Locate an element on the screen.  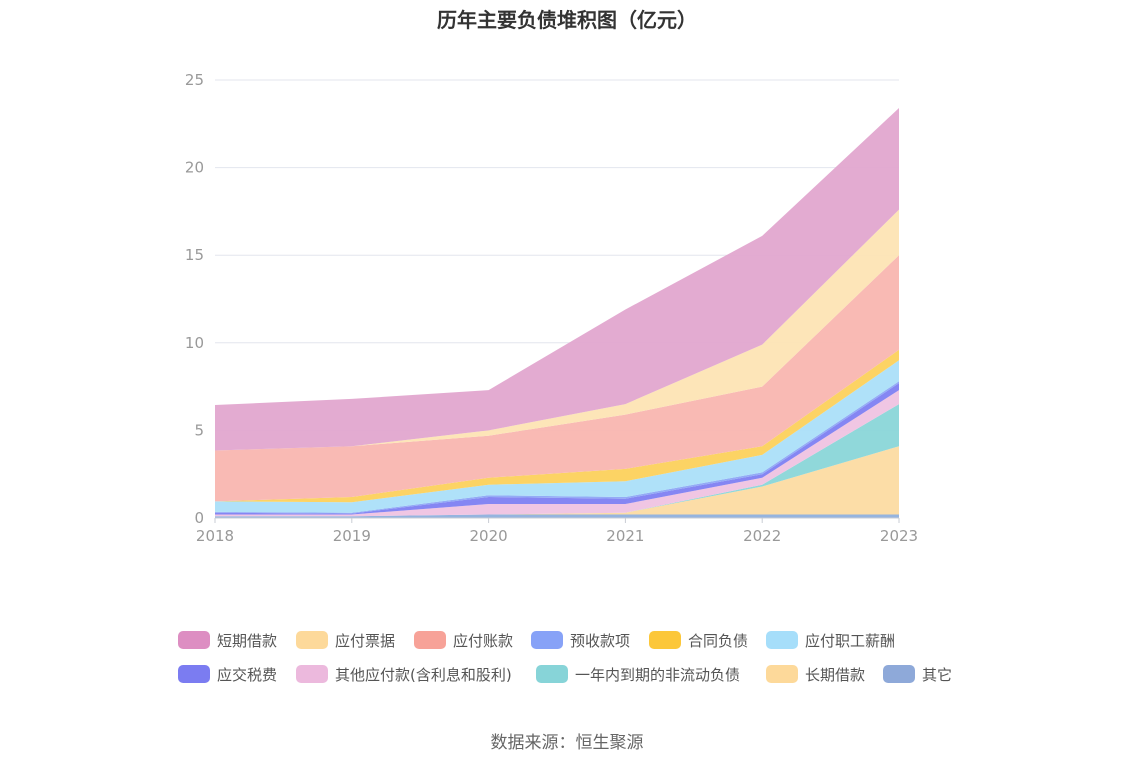
legend-label: 应交税费 is located at coordinates (247, 674).